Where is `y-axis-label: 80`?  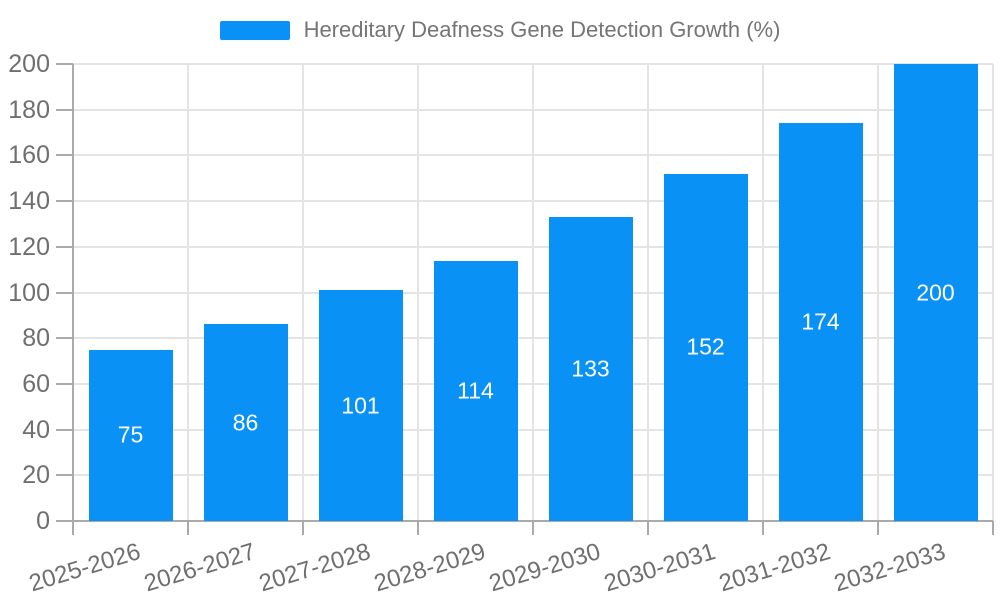
y-axis-label: 80 is located at coordinates (36, 338).